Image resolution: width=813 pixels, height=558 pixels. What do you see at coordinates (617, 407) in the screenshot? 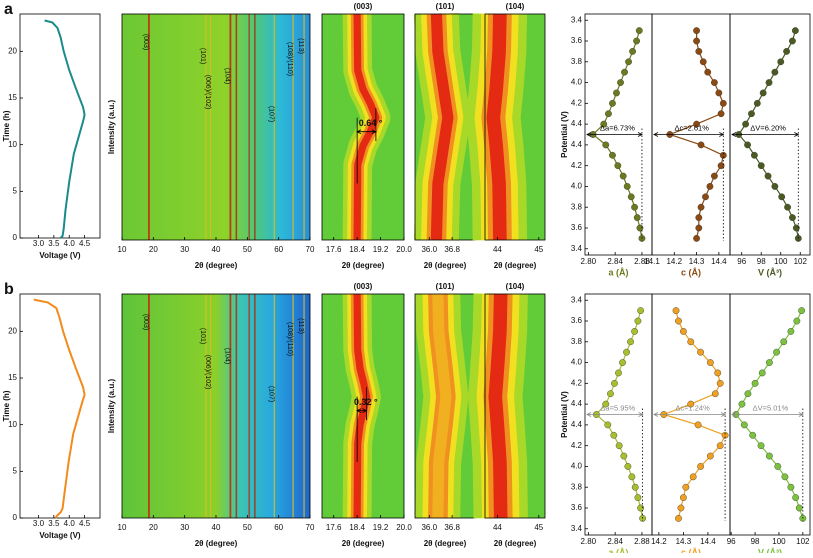
I see `delta-label: Δa=5.95%` at bounding box center [617, 407].